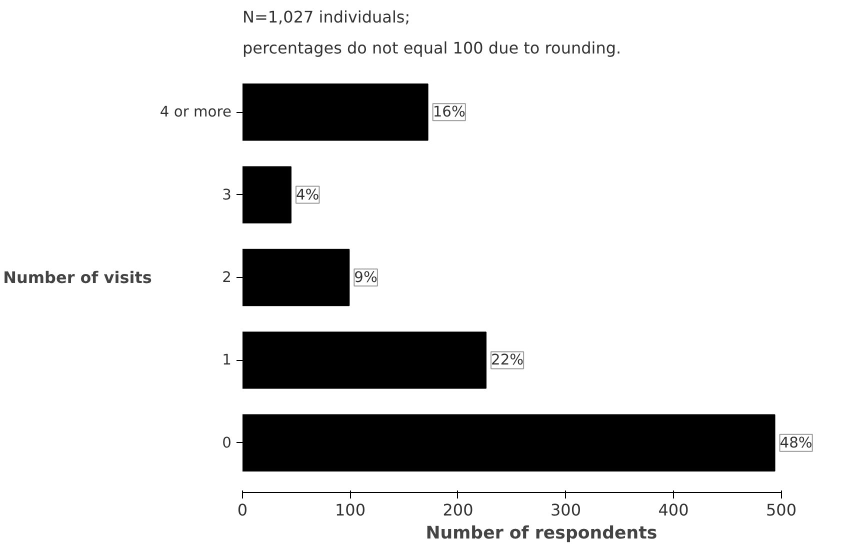  Describe the element at coordinates (196, 112) in the screenshot. I see `y-tick-label: 4 or more` at that location.